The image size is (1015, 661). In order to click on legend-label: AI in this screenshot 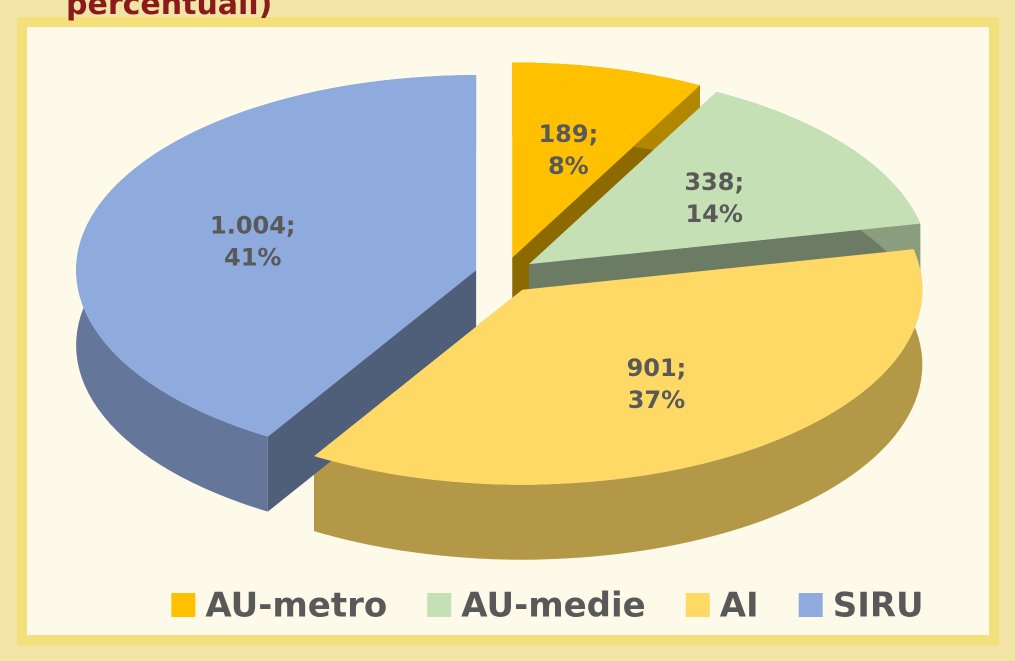, I will do `click(739, 606)`.